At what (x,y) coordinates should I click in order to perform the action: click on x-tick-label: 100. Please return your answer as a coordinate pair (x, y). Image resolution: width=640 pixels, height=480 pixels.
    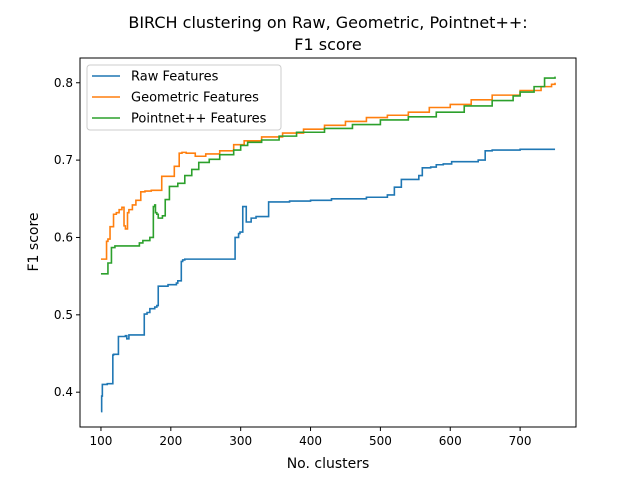
    Looking at the image, I should click on (101, 441).